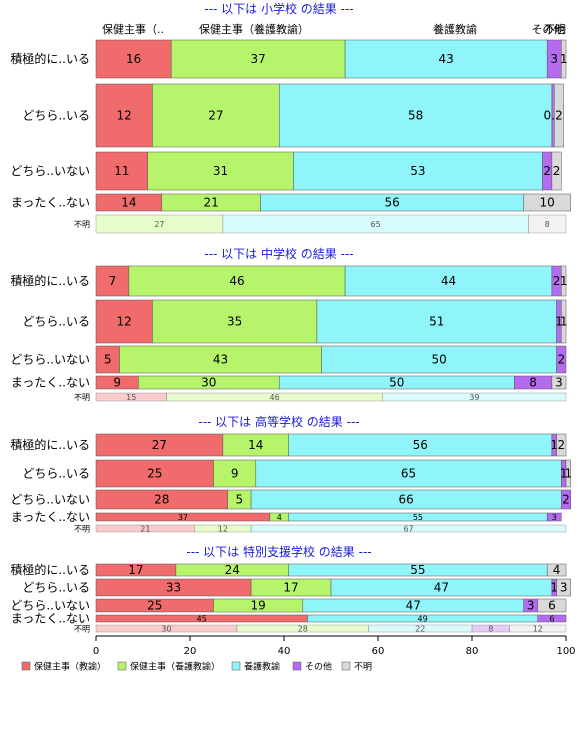  What do you see at coordinates (173, 588) in the screenshot?
I see `data-label: 33` at bounding box center [173, 588].